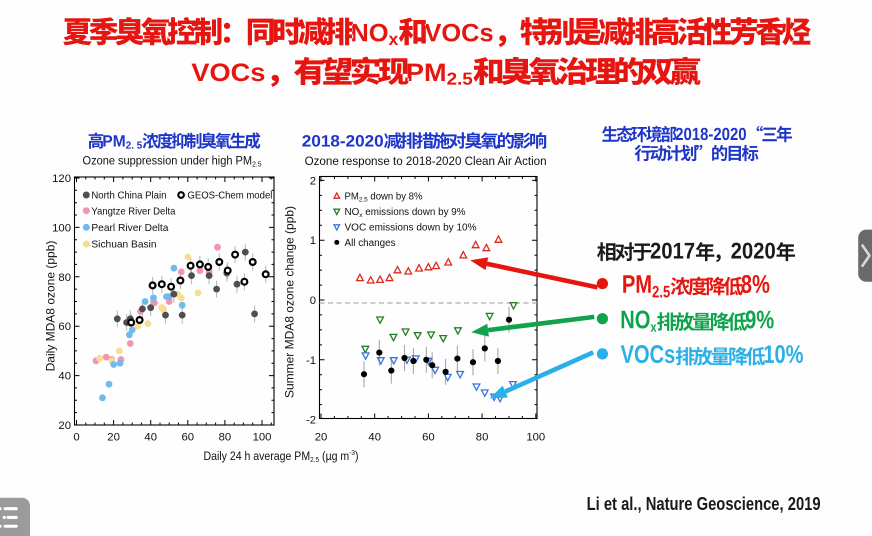 The image size is (872, 536). I want to click on svg-text: -2, so click(311, 421).